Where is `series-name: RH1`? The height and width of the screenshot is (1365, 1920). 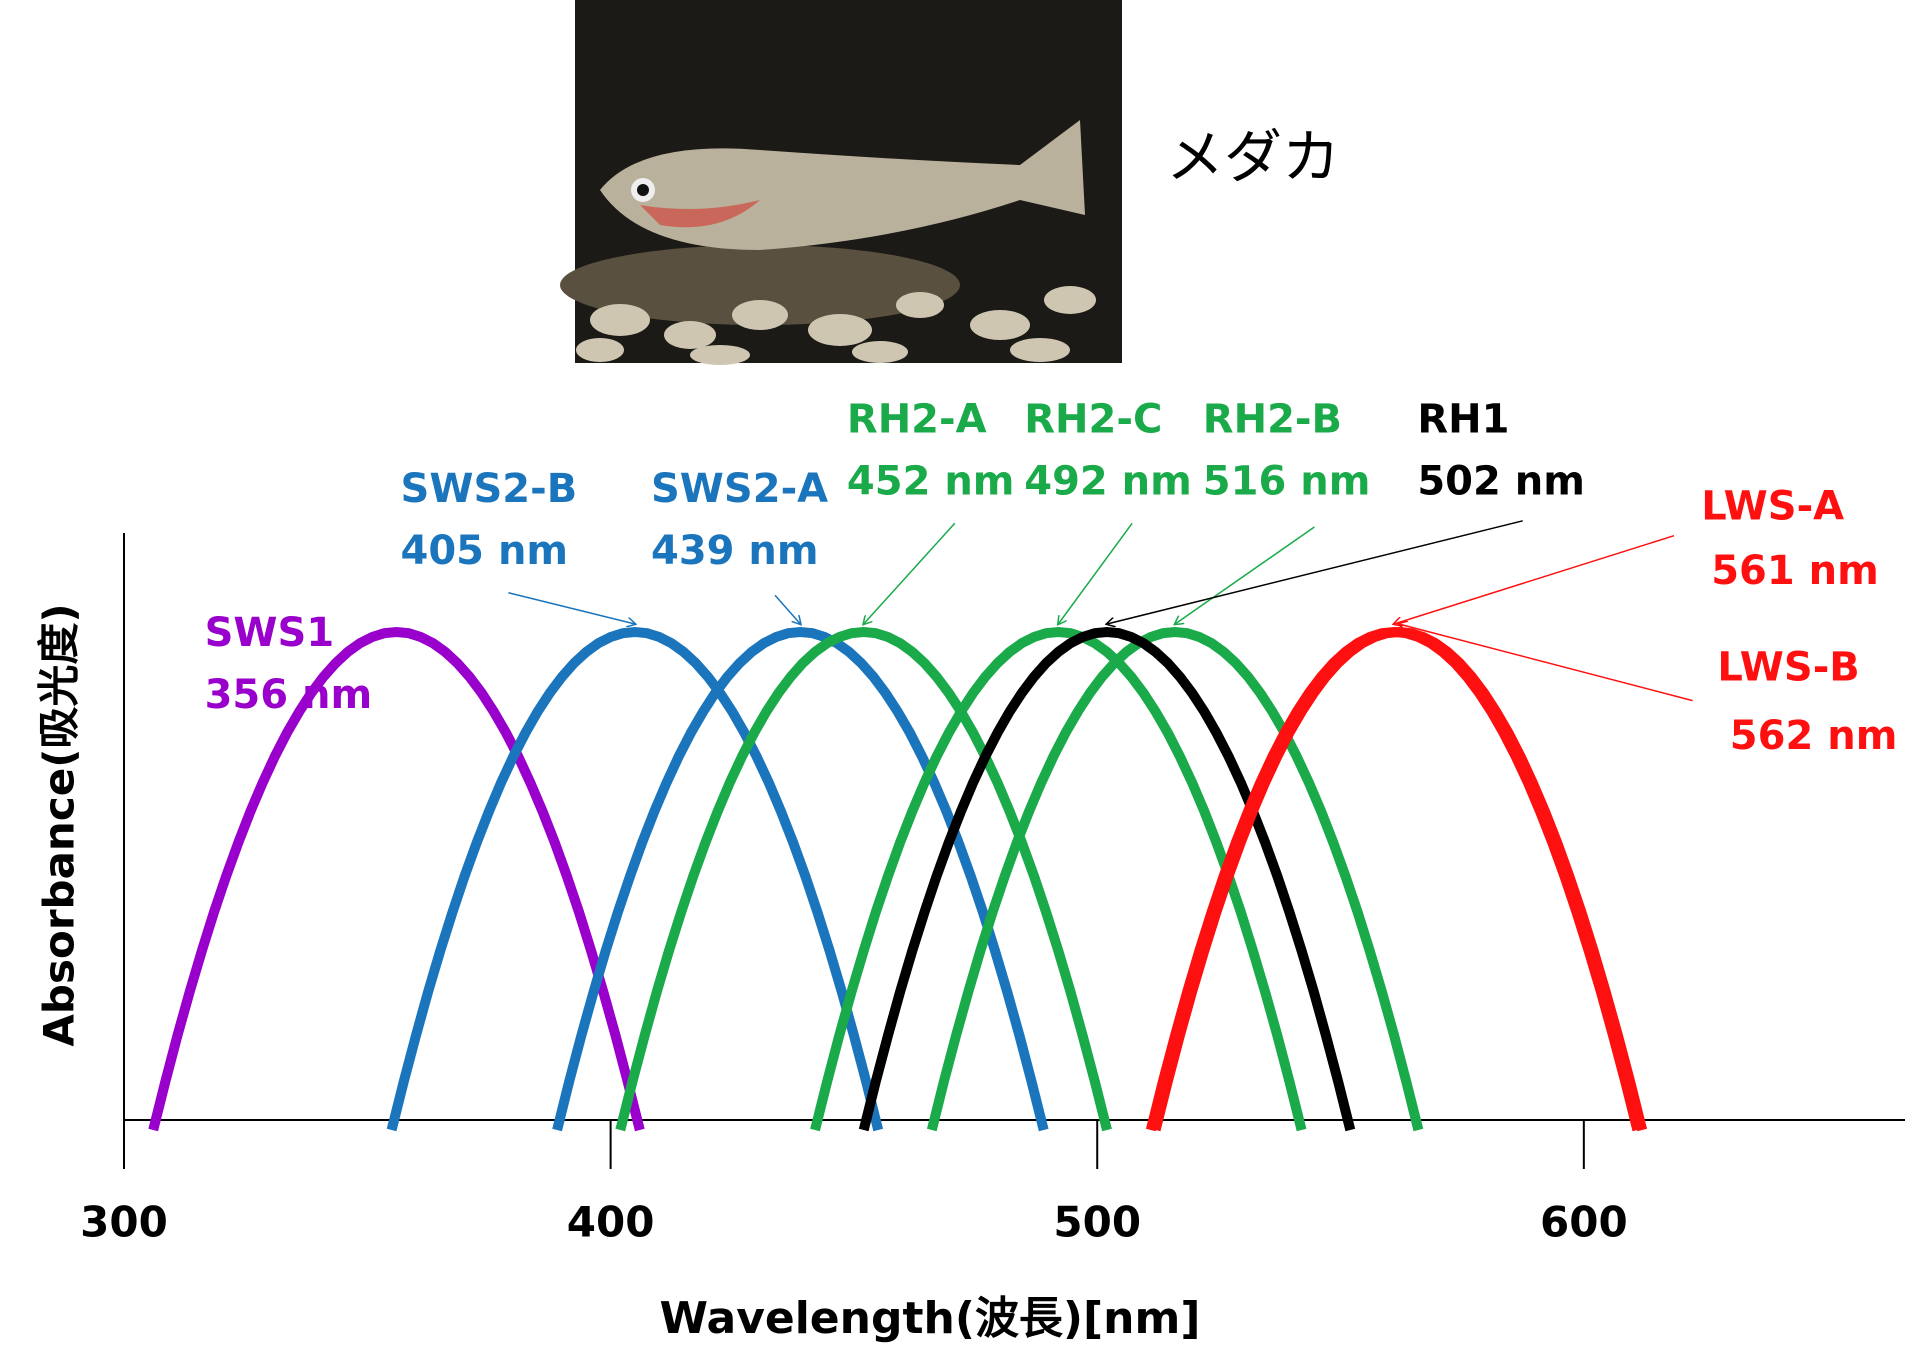
series-name: RH1 is located at coordinates (1463, 420).